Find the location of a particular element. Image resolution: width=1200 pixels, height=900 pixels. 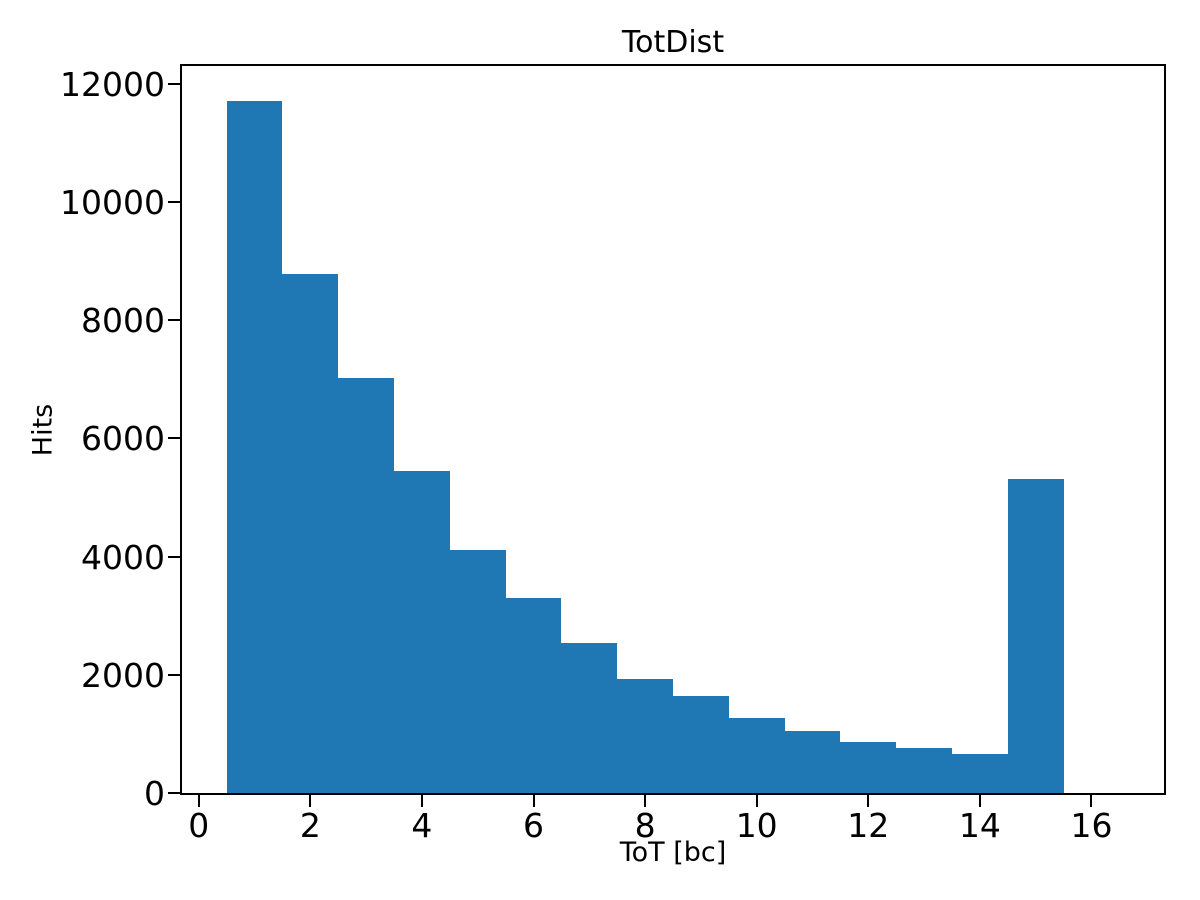

x-axis-tick-label: 10 is located at coordinates (756, 825).